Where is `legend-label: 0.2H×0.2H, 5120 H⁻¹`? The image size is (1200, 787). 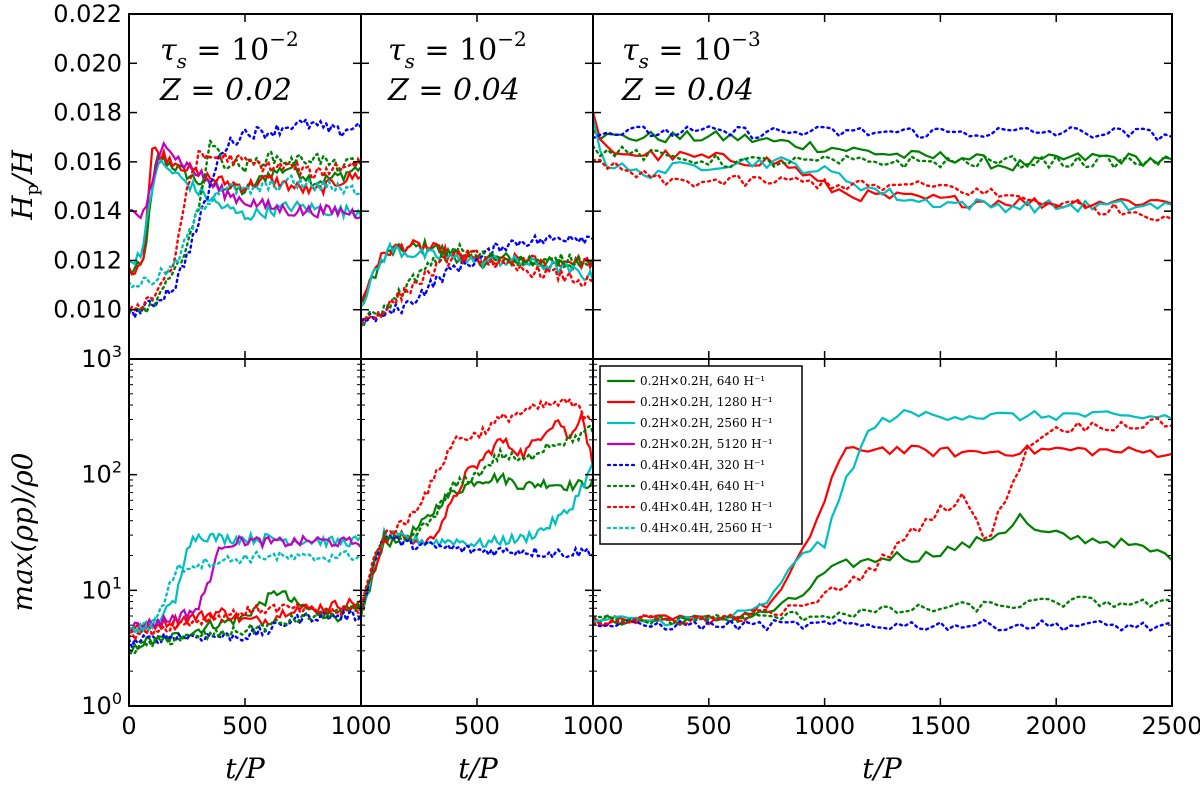
legend-label: 0.2H×0.2H, 5120 H⁻¹ is located at coordinates (706, 444).